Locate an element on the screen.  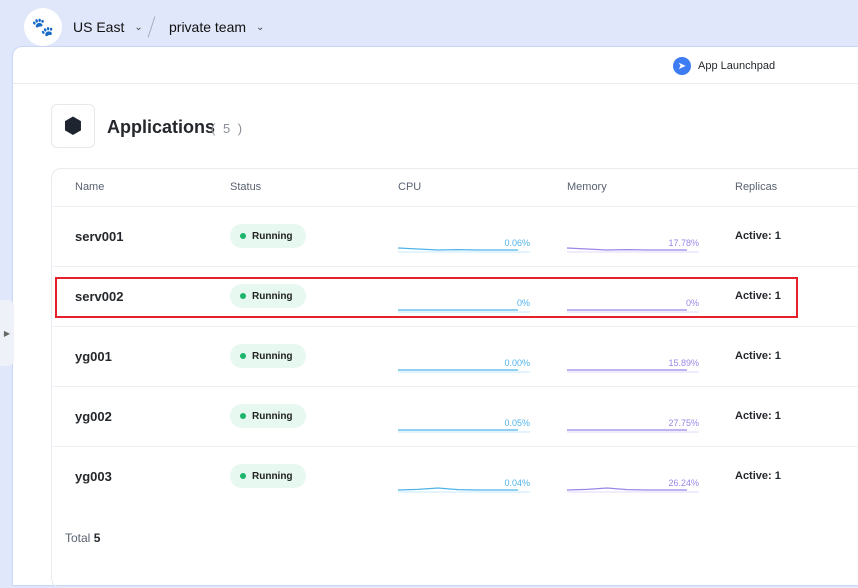
app-name: yg003 is located at coordinates (93, 476).